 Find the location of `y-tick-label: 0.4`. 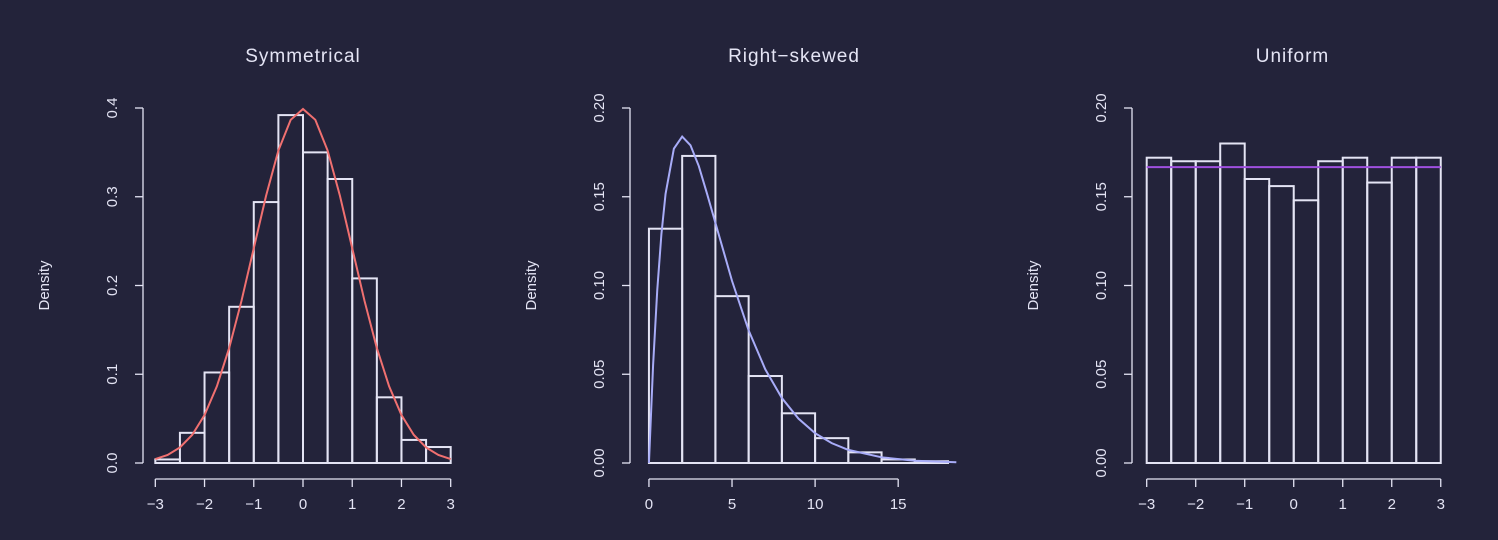

y-tick-label: 0.4 is located at coordinates (112, 108).